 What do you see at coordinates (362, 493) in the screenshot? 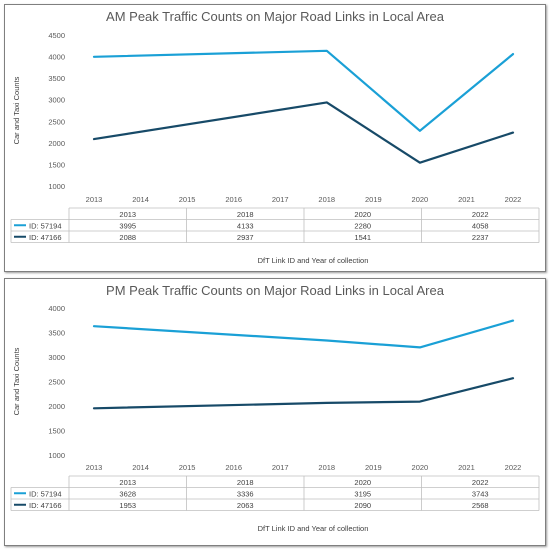
I see `table-value: 3195` at bounding box center [362, 493].